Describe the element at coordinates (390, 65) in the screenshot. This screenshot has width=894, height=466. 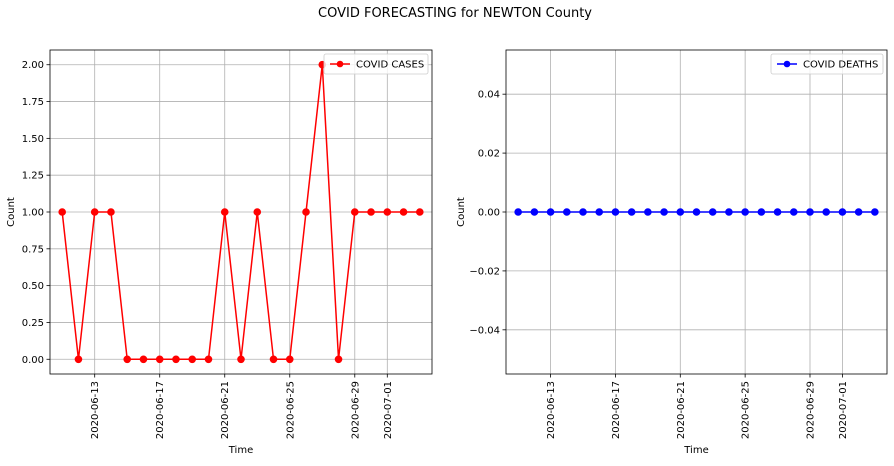
I see `cases-legend-label: COVID CASES` at that location.